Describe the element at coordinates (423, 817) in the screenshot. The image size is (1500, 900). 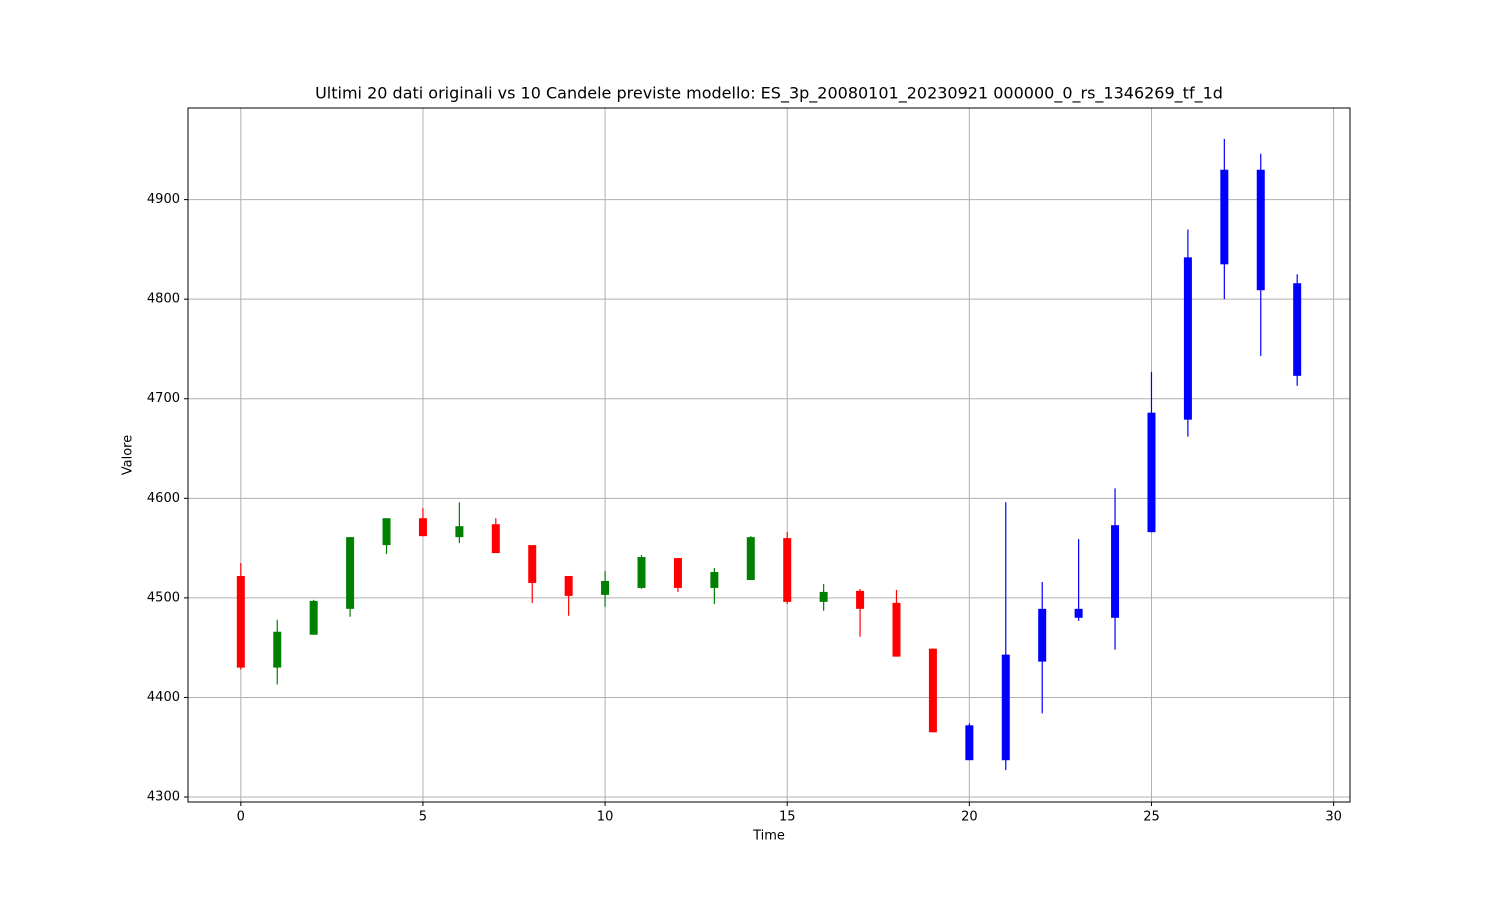
I see `x-tick-label: 5` at that location.